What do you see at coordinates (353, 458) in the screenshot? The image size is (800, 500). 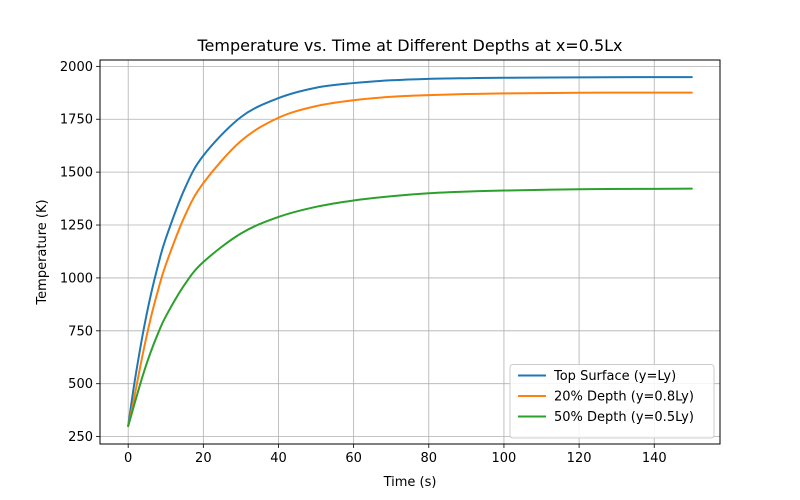 I see `x-tick-label: 60` at bounding box center [353, 458].